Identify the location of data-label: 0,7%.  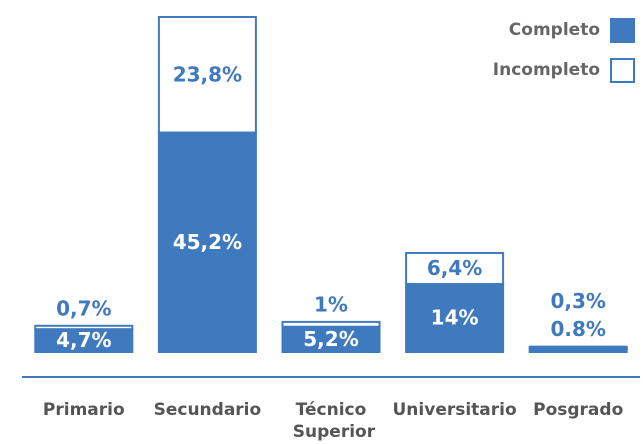
(83, 308).